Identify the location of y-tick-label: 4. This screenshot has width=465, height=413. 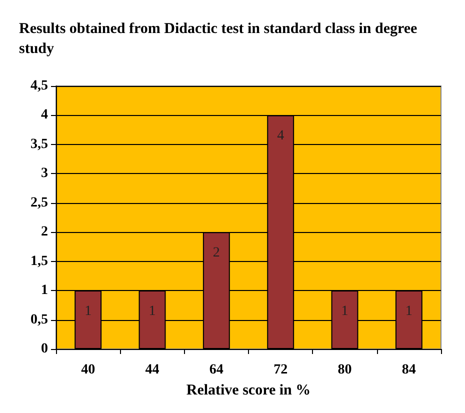
(44, 115).